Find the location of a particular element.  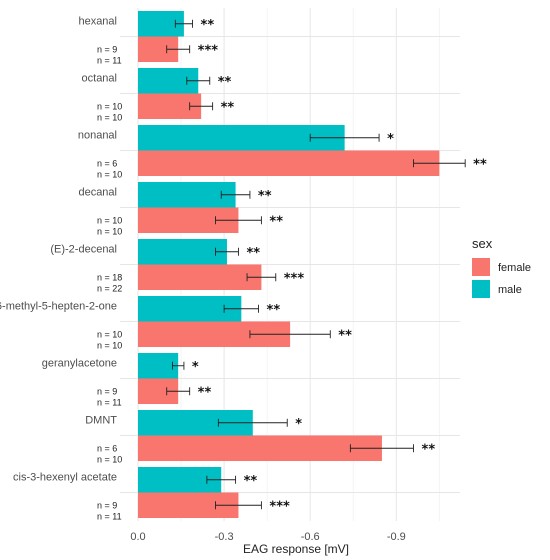

category-label: decanal is located at coordinates (97, 193).